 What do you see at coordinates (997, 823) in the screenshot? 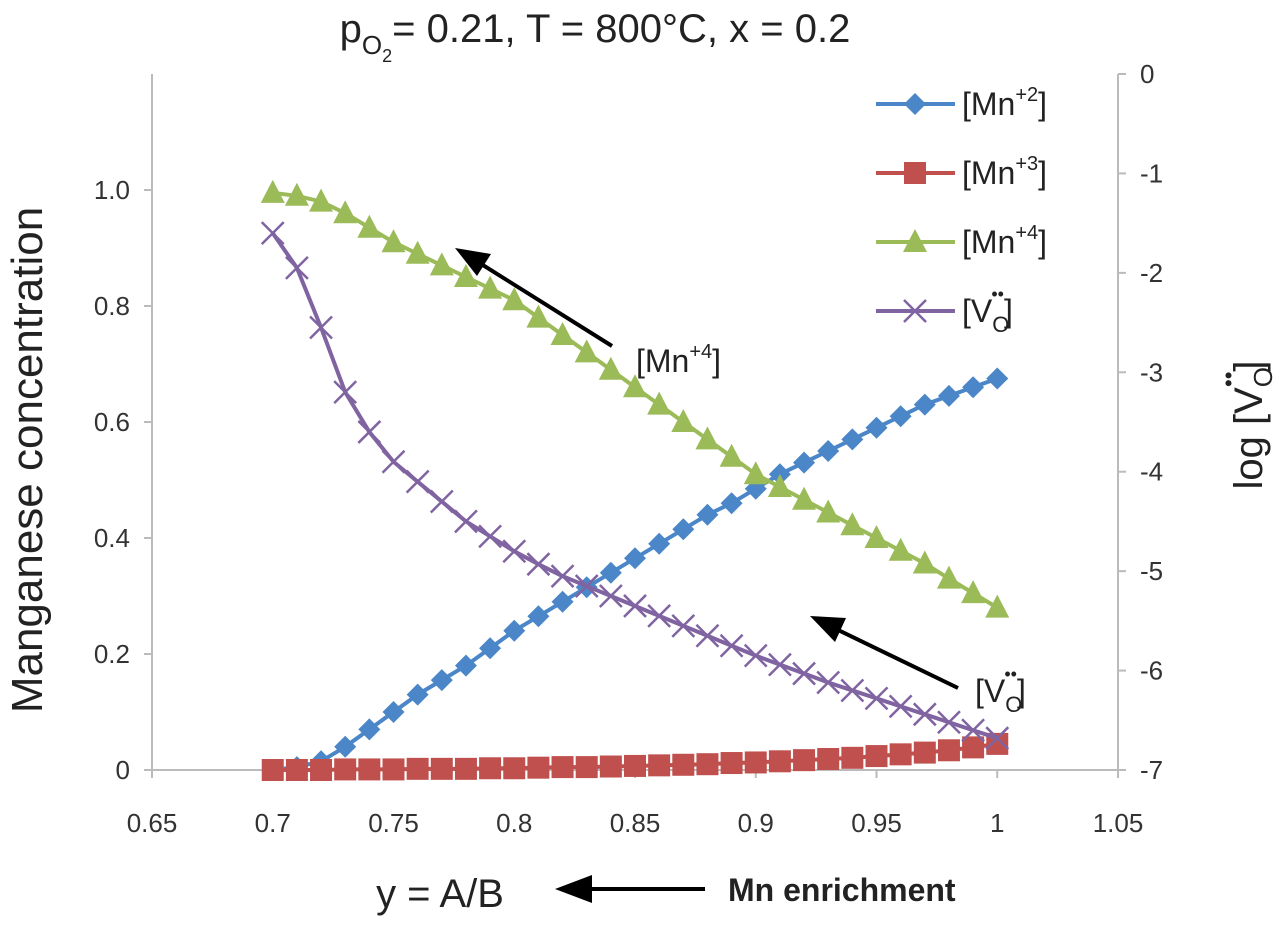
I see `x-tick-label: 1` at bounding box center [997, 823].